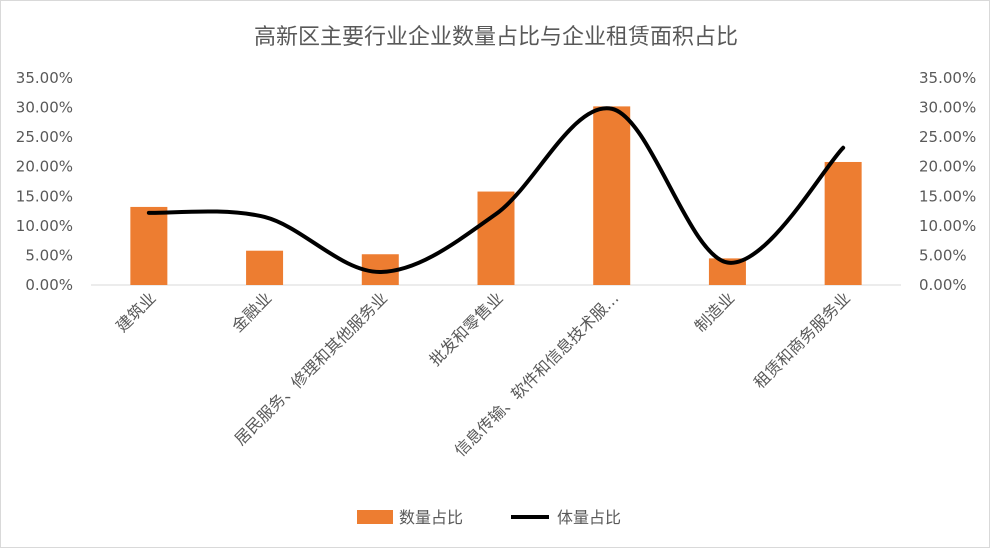 This screenshot has width=990, height=549. Describe the element at coordinates (496, 37) in the screenshot. I see `chart-title: 高新区主要行业企业数量占比与企业租赁面积占比` at that location.